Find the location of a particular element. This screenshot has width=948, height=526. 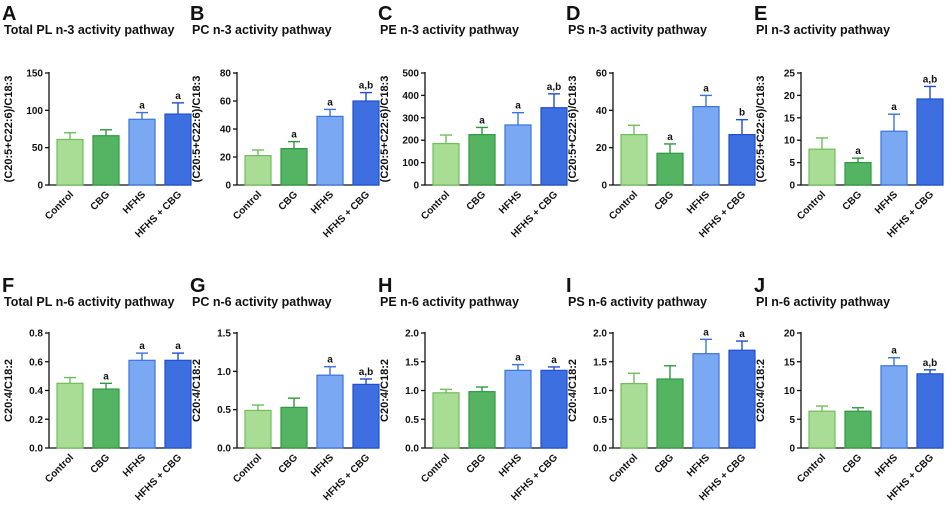

chart-title: PS n-3 activity pathway is located at coordinates (637, 30).